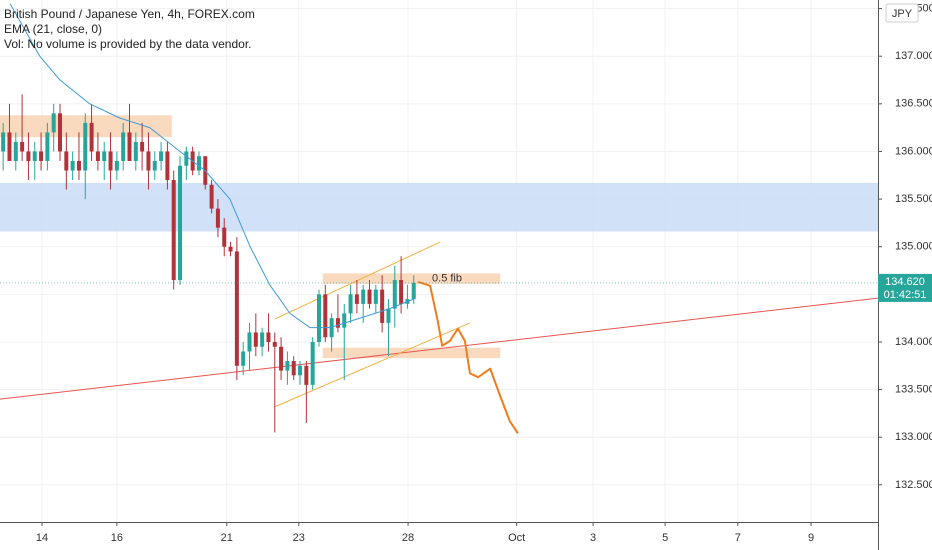 Image resolution: width=932 pixels, height=550 pixels. What do you see at coordinates (913, 342) in the screenshot?
I see `y-tick-label: 134.000` at bounding box center [913, 342].